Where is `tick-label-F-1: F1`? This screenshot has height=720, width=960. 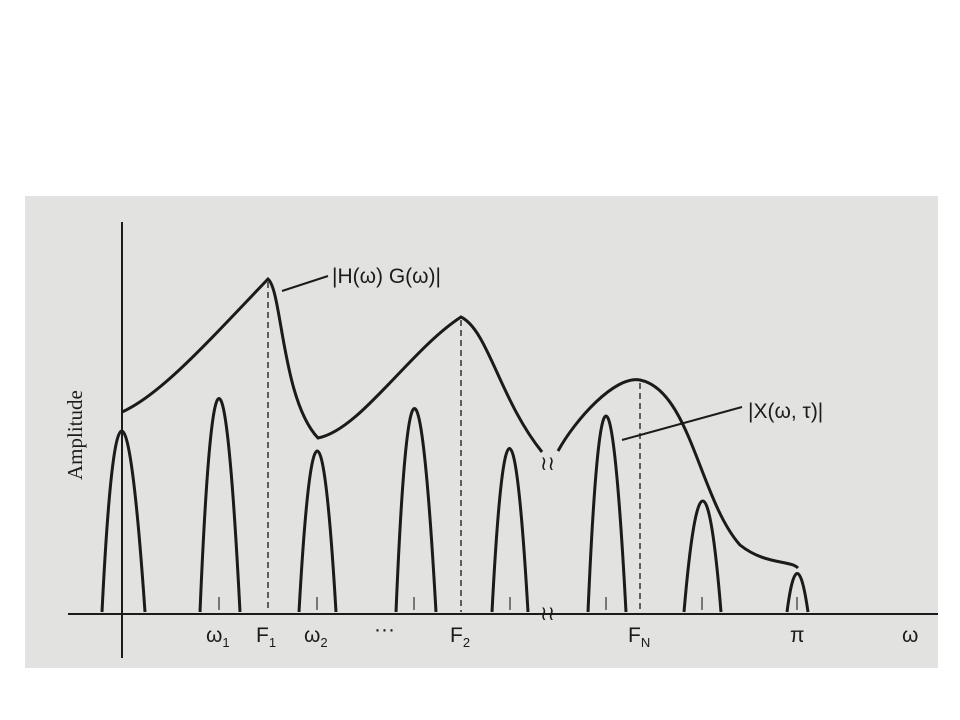 tick-label-F-1: F1 is located at coordinates (266, 637).